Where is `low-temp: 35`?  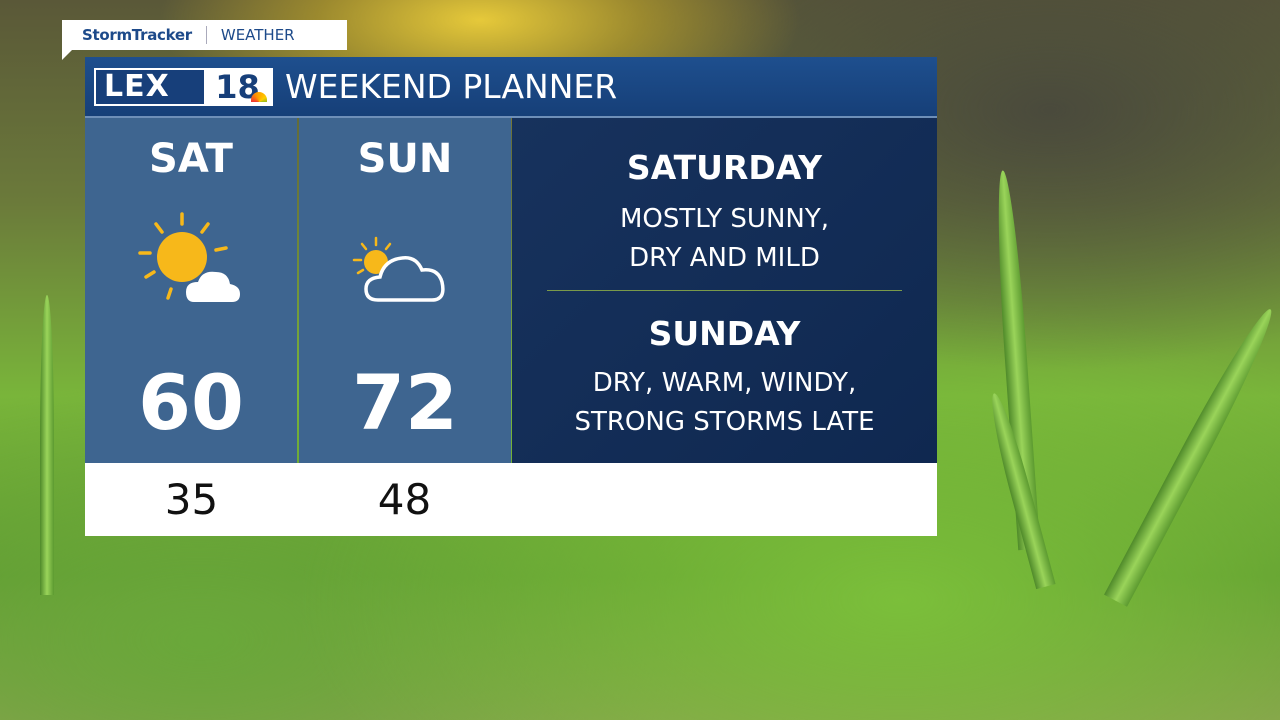
low-temp: 35 is located at coordinates (191, 499).